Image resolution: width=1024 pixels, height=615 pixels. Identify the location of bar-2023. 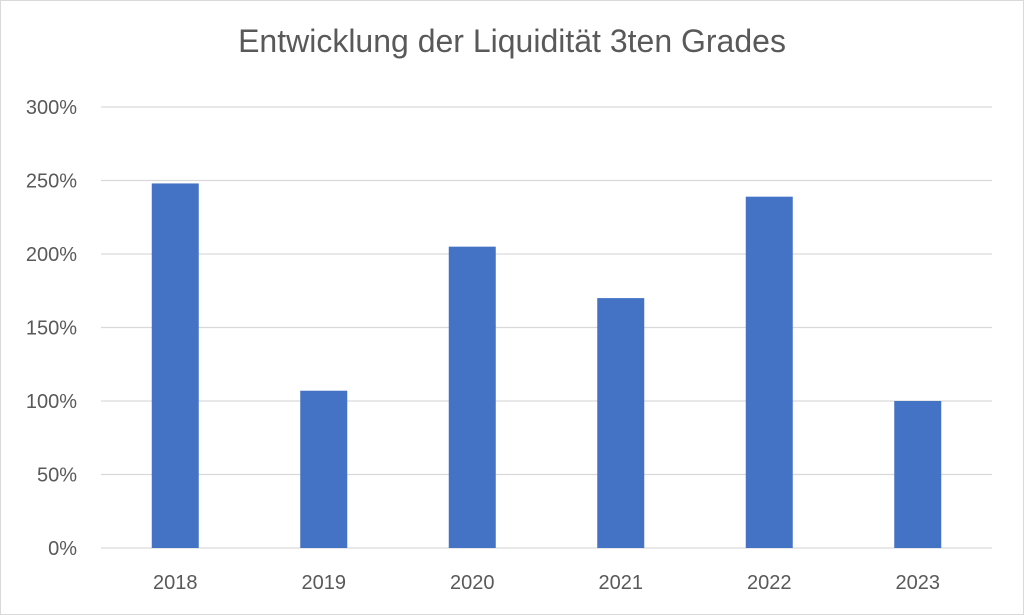
(918, 474).